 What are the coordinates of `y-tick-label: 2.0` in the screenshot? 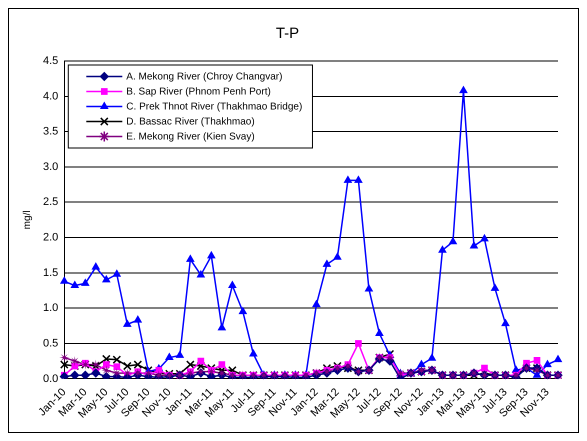 It's located at (50, 238).